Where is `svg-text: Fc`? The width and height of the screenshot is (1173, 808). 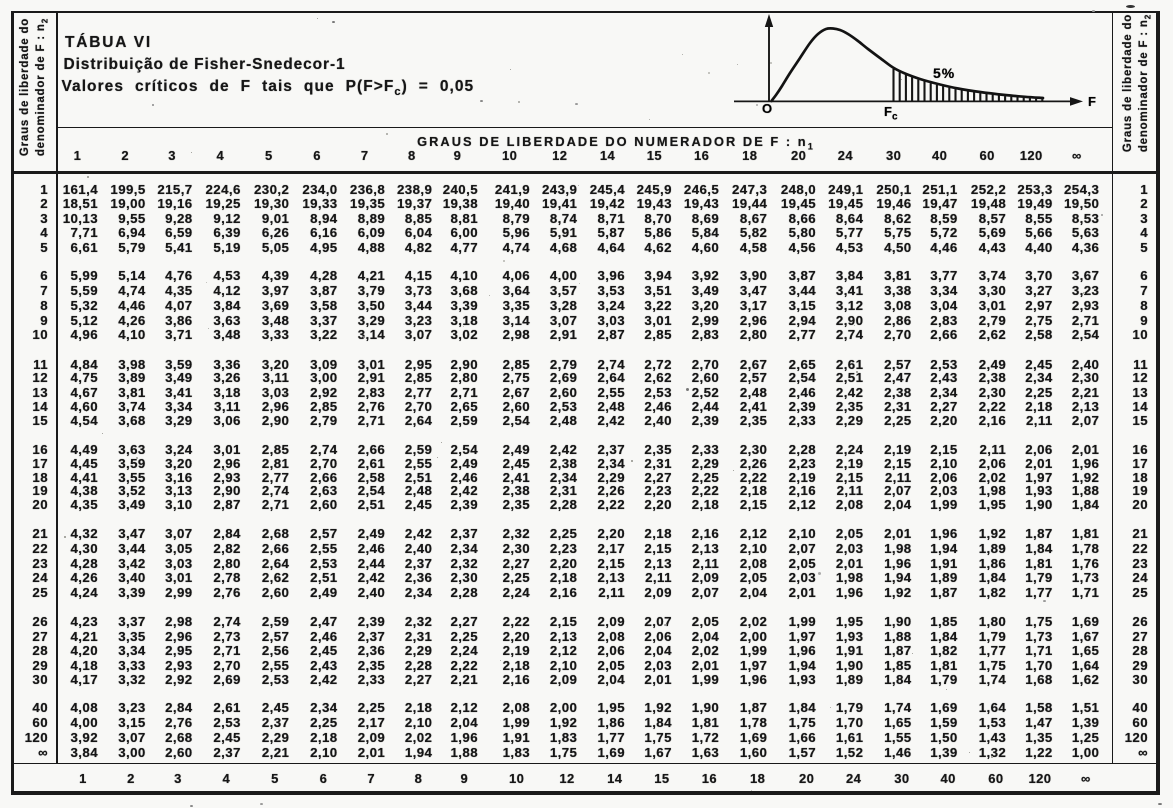
svg-text: Fc is located at coordinates (891, 113).